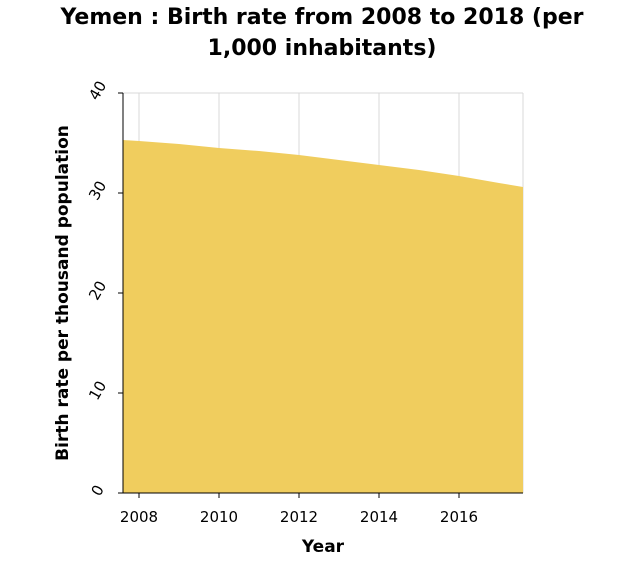  Describe the element at coordinates (139, 517) in the screenshot. I see `x-tick-label: 2008` at that location.